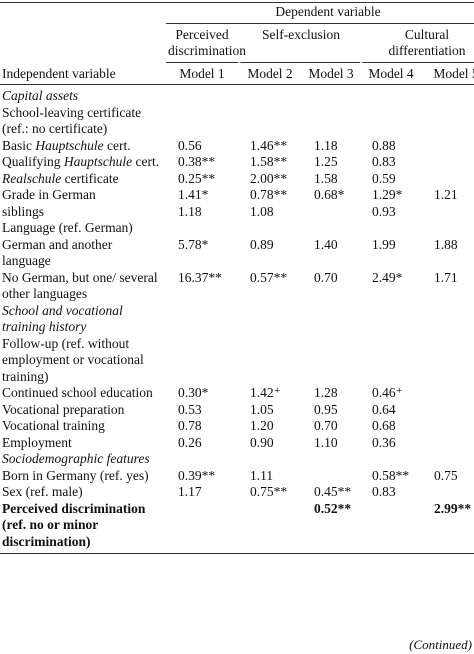 The width and height of the screenshot is (474, 654). What do you see at coordinates (237, 13) in the screenshot?
I see `header-row: Dependent variable` at bounding box center [237, 13].